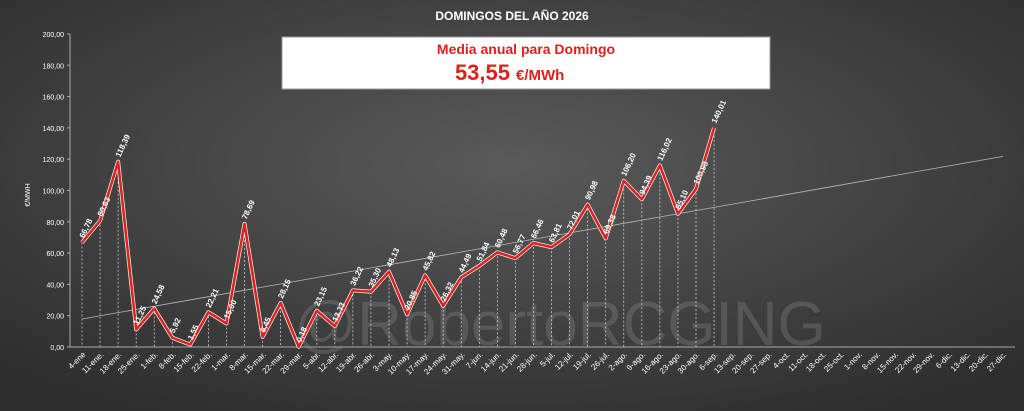 The width and height of the screenshot is (1024, 411). I want to click on banner-title: Media anual para Domingo, so click(526, 49).